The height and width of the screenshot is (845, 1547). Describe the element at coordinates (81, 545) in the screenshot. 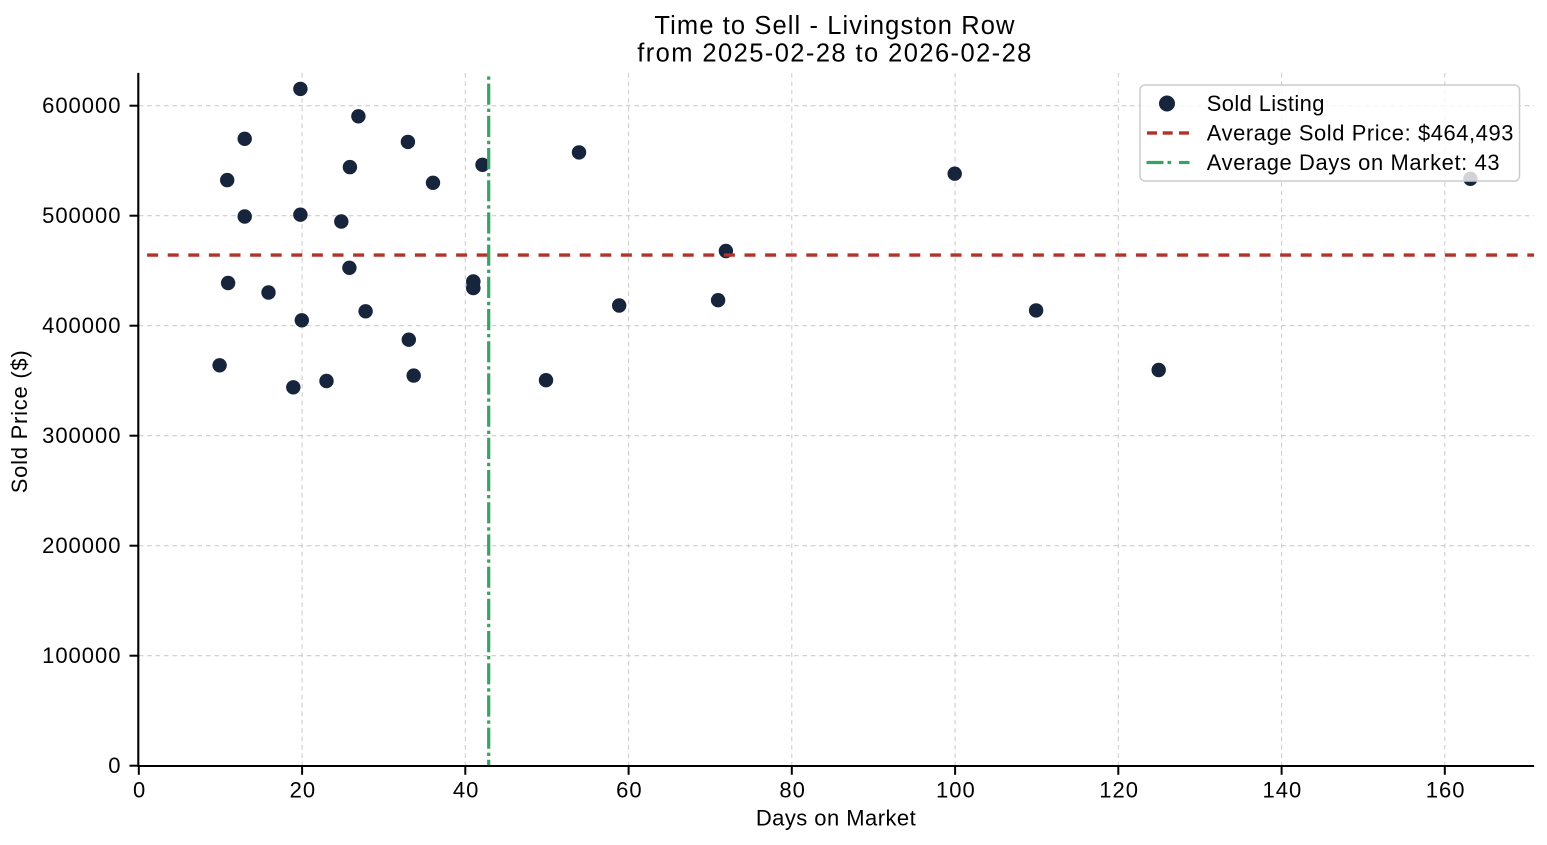

I see `svg-text: 200000` at that location.